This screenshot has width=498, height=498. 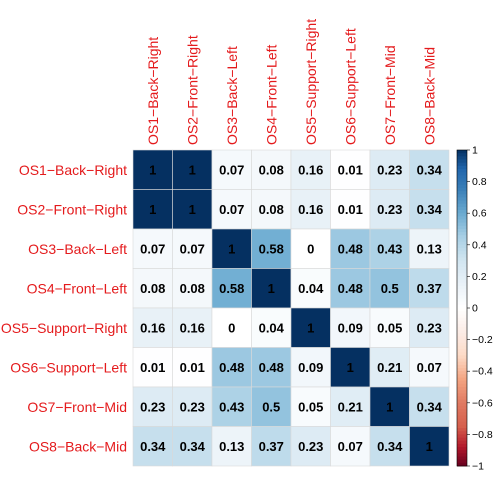 What do you see at coordinates (389, 248) in the screenshot?
I see `cell-value-label: 0.43` at bounding box center [389, 248].